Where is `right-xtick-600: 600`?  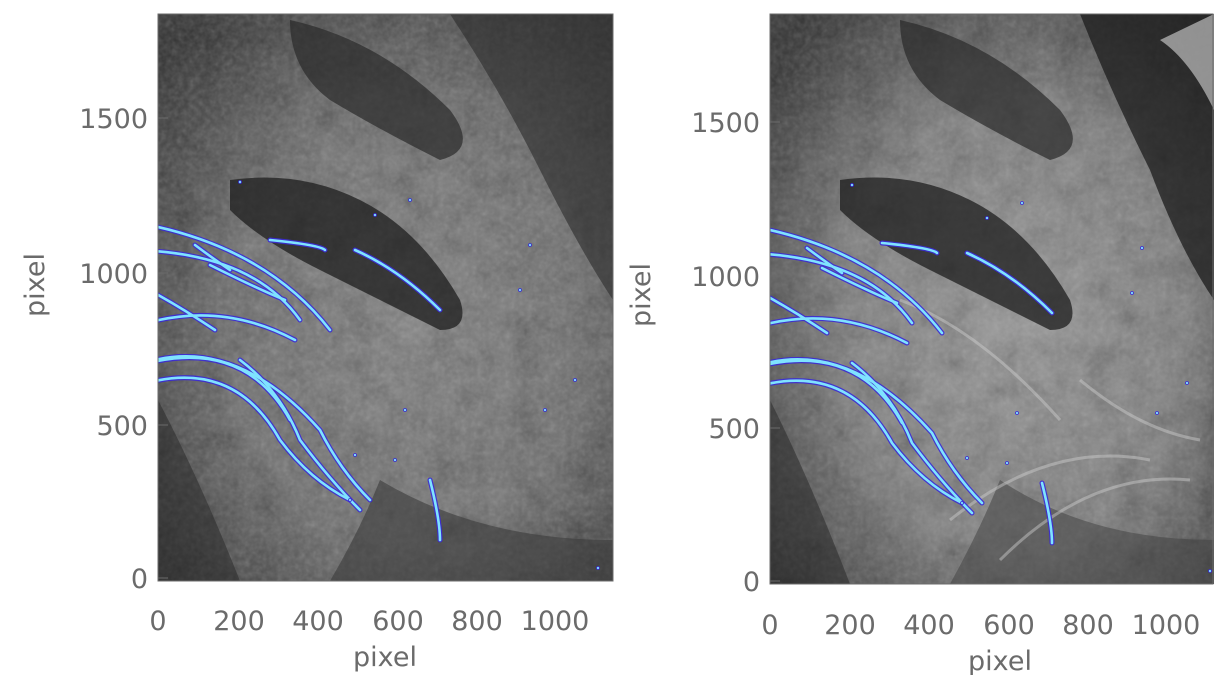 right-xtick-600: 600 is located at coordinates (1009, 625).